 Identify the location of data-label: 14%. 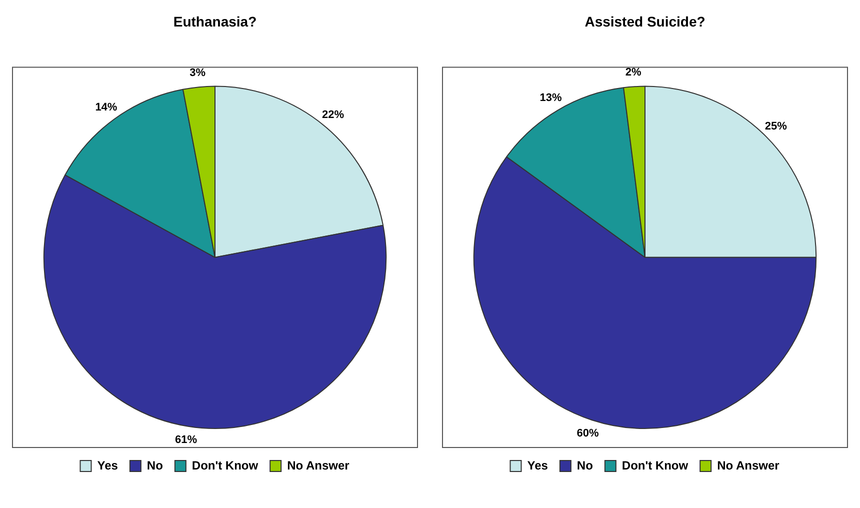
(106, 108).